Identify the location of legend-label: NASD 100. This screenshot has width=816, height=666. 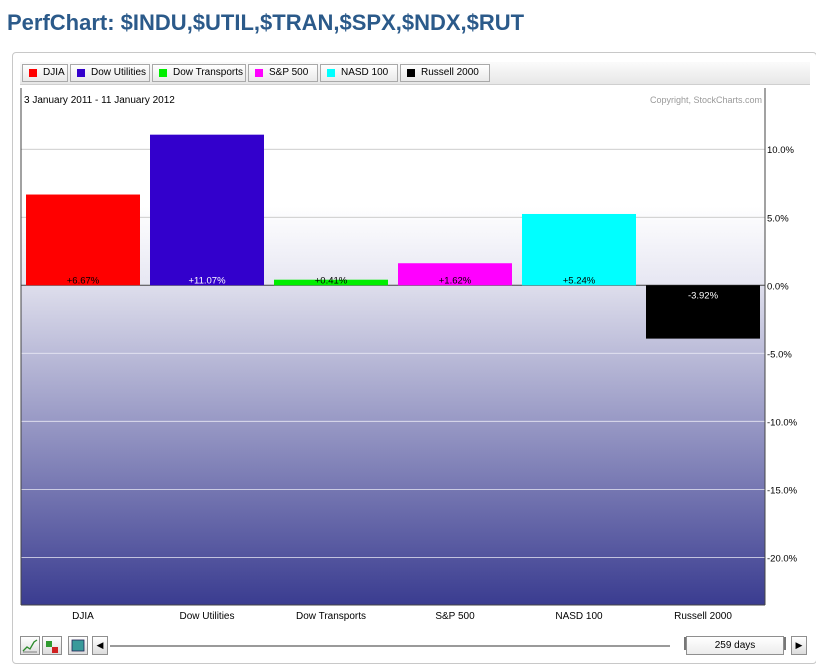
(365, 72).